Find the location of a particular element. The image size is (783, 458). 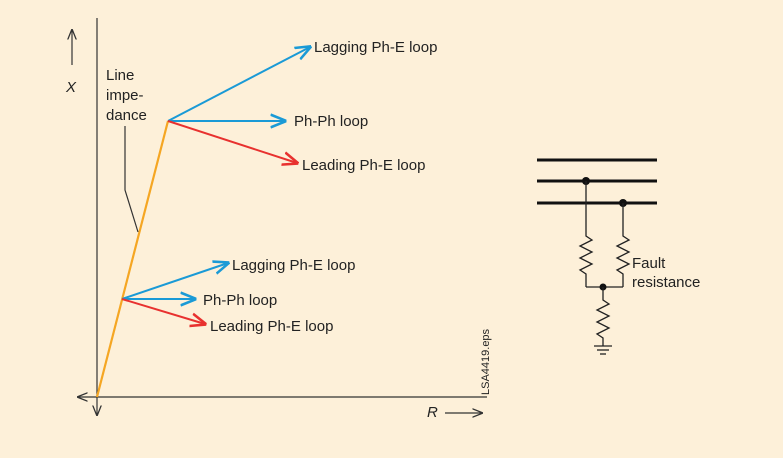

circuit is located at coordinates (597, 256).